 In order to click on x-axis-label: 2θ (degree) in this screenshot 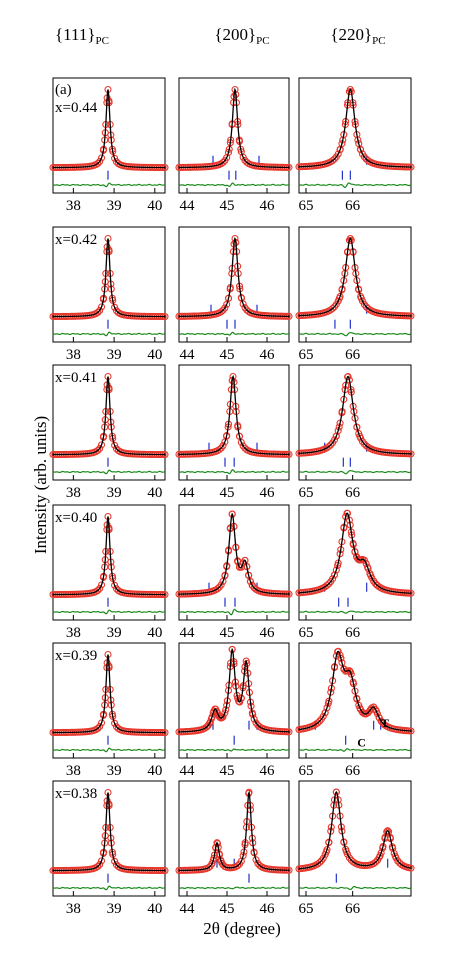, I will do `click(242, 928)`.